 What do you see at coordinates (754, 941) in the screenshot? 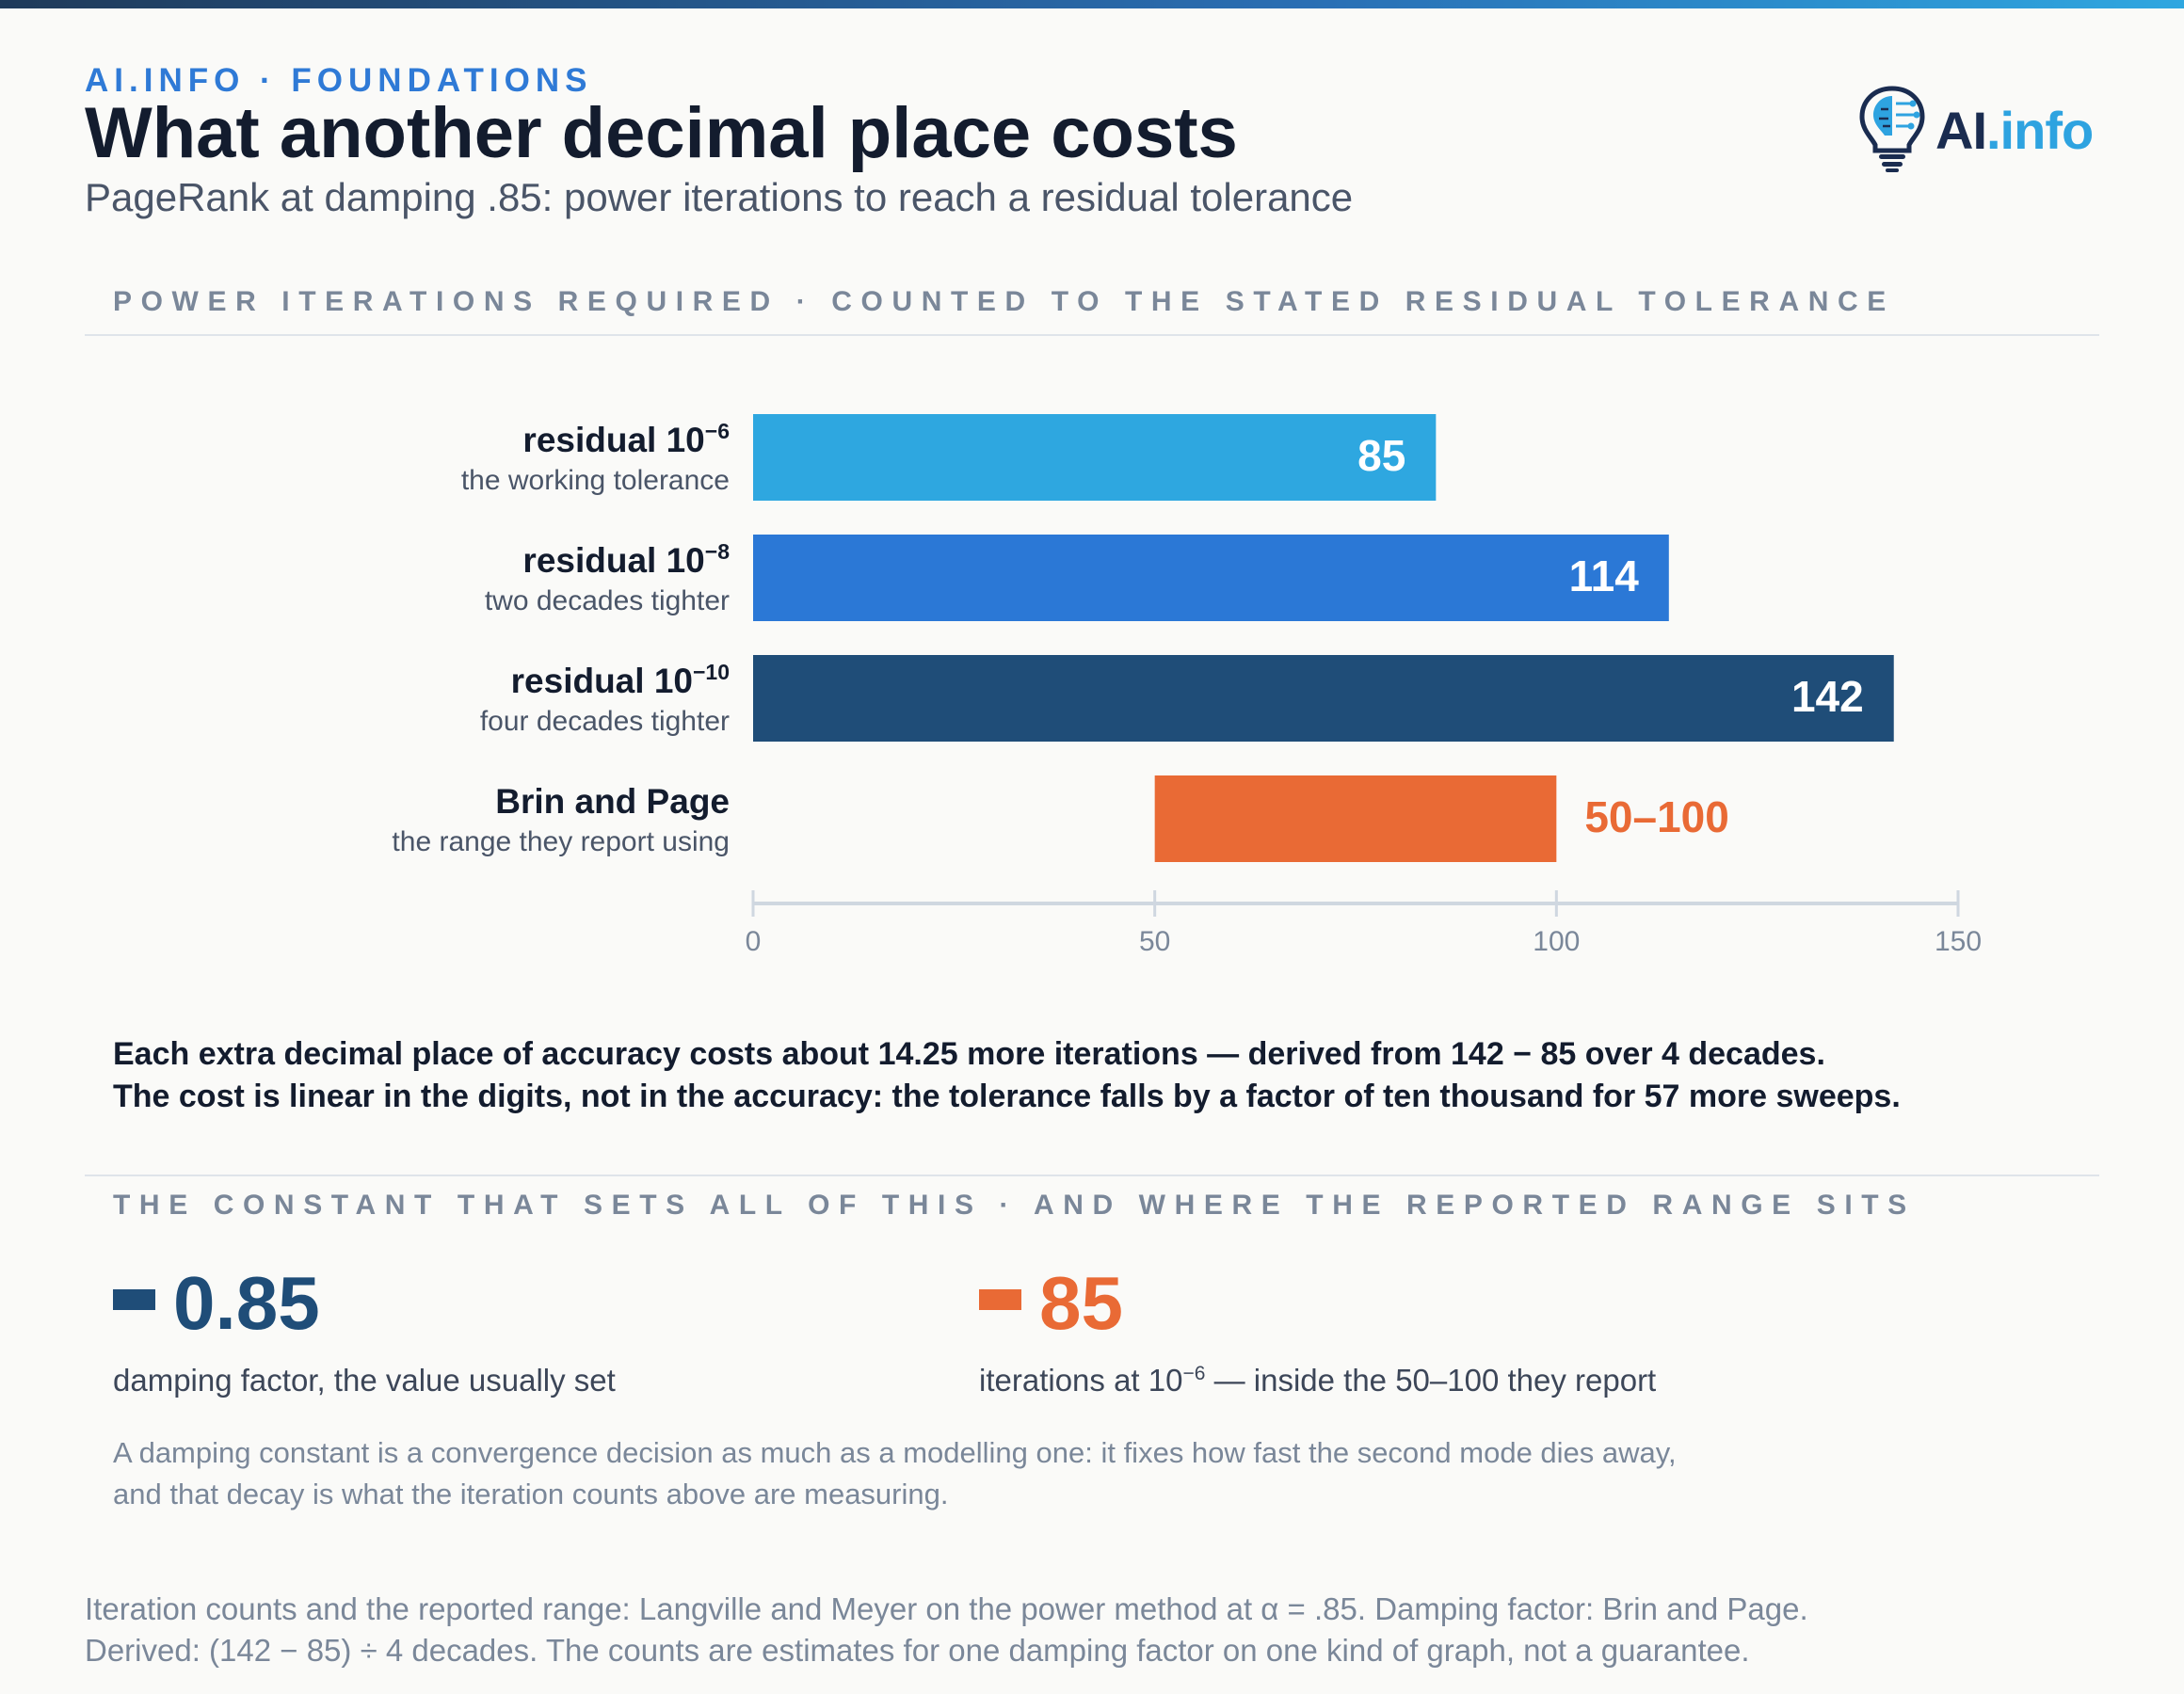
I see `x-axis-tick-label: 0` at bounding box center [754, 941].